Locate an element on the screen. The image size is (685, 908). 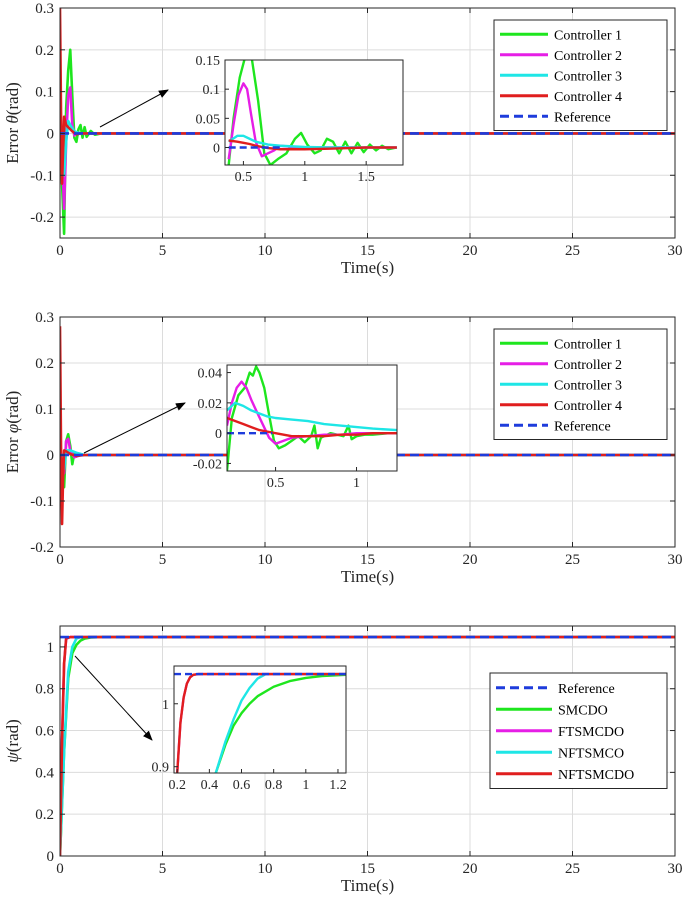
inset-y-tick-label: 0.1 is located at coordinates (212, 90).